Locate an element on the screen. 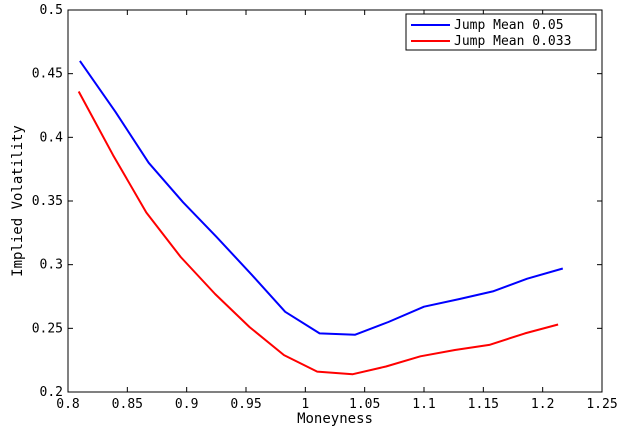  x-tick-label: 1.15 is located at coordinates (483, 404).